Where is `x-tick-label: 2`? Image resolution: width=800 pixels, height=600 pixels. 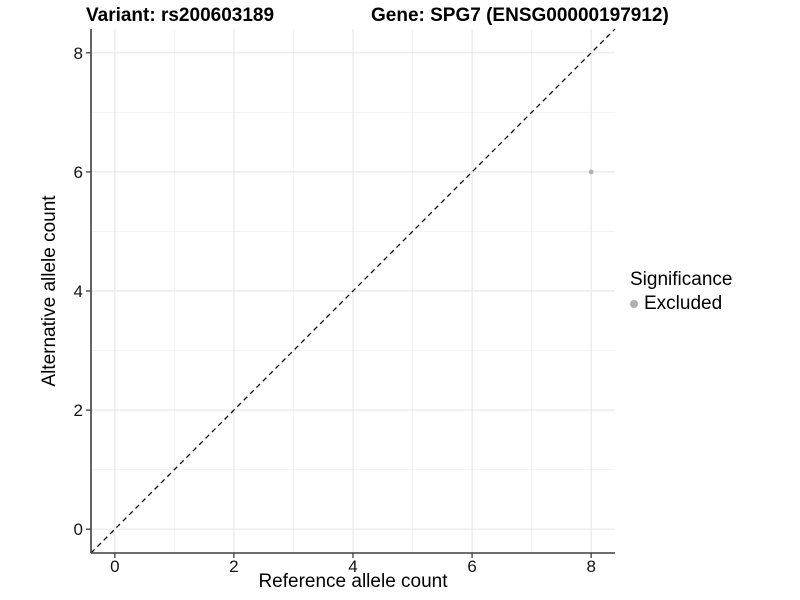 x-tick-label: 2 is located at coordinates (233, 566).